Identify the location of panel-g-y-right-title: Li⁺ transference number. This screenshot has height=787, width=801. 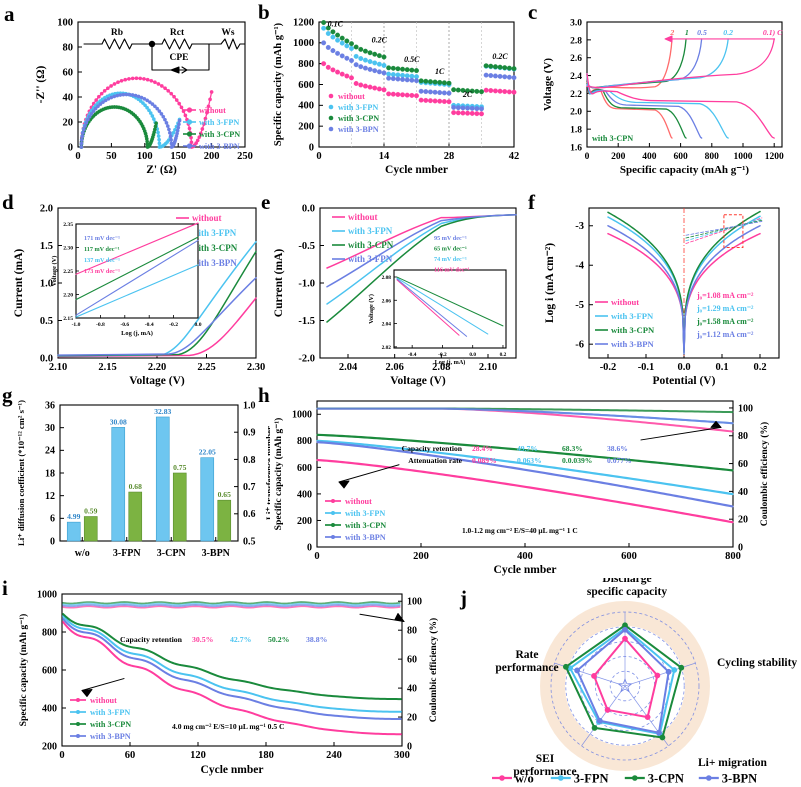
(267, 473).